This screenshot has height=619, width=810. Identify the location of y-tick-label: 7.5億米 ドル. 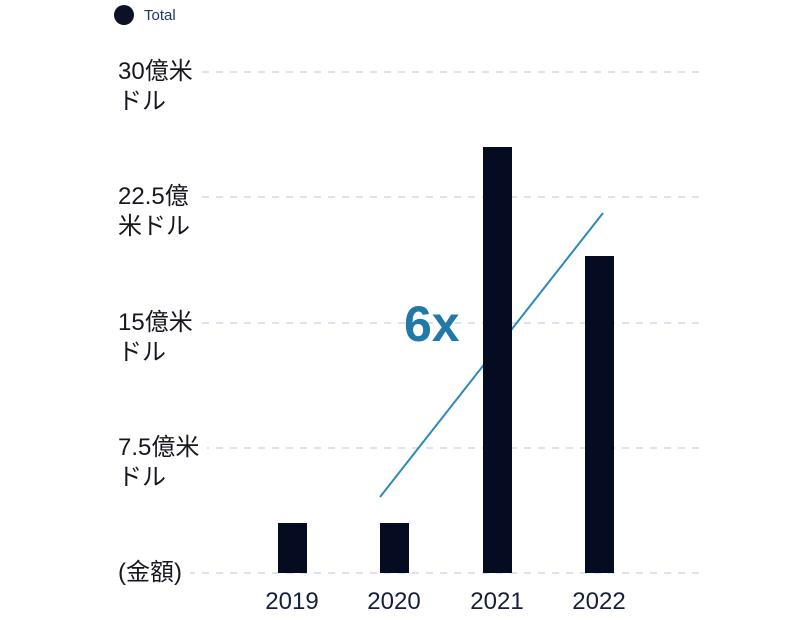
(163, 462).